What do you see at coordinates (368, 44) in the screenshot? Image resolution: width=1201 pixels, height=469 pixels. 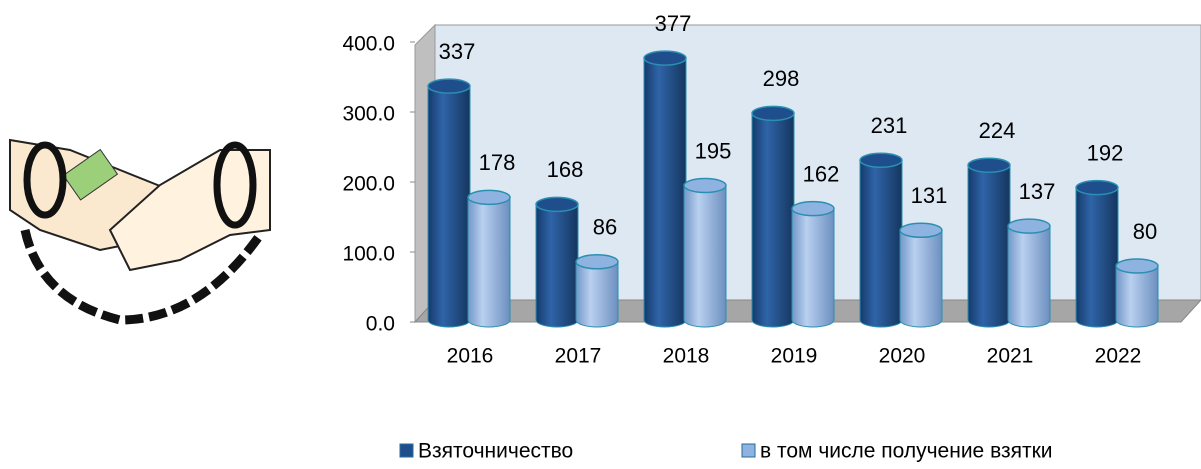 I see `y-tick-label: 400.0` at bounding box center [368, 44].